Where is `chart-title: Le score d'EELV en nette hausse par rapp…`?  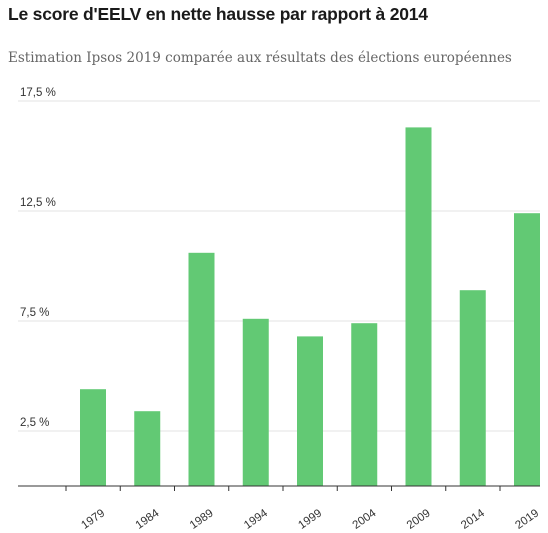 chart-title: Le score d'EELV en nette hausse par rapp… is located at coordinates (218, 14).